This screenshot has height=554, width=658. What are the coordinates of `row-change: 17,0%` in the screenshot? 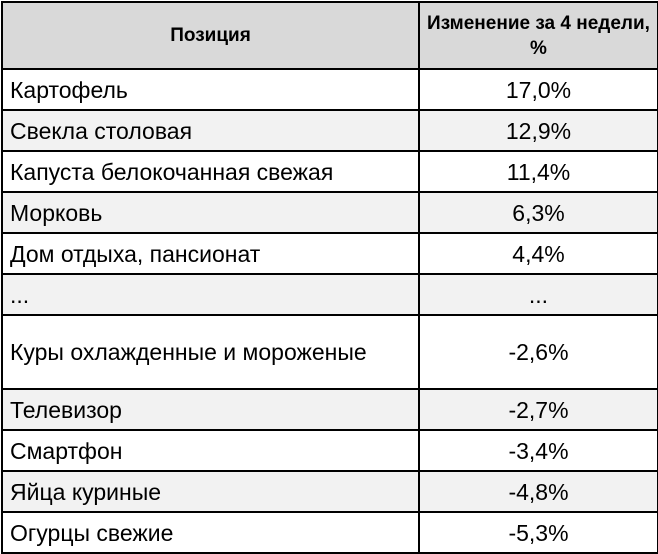 It's located at (538, 89).